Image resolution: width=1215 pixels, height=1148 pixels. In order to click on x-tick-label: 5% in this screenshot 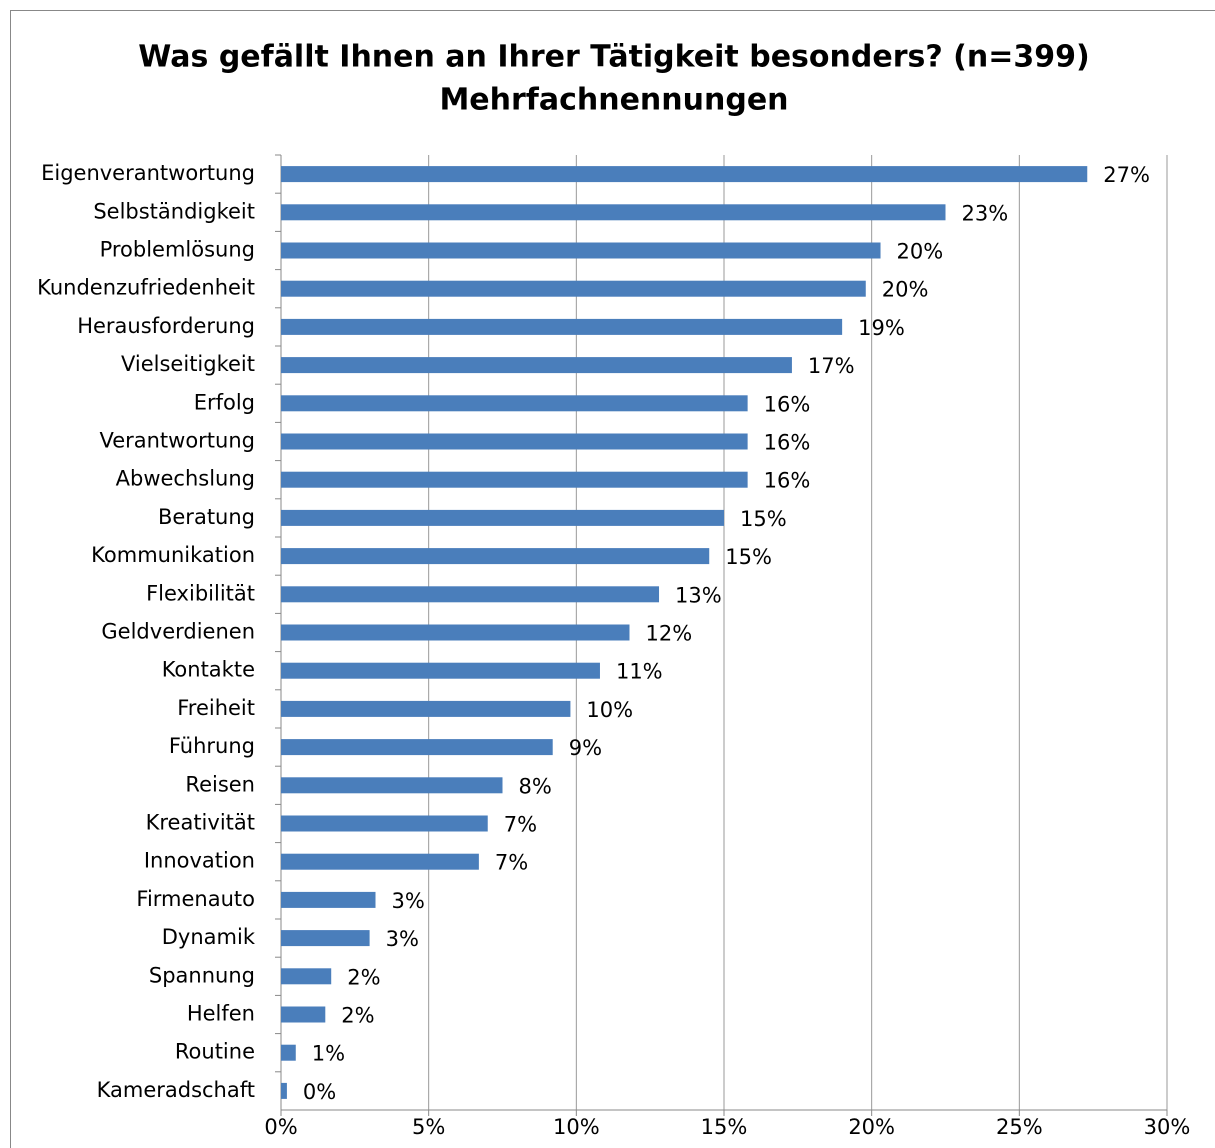, I will do `click(428, 1127)`.